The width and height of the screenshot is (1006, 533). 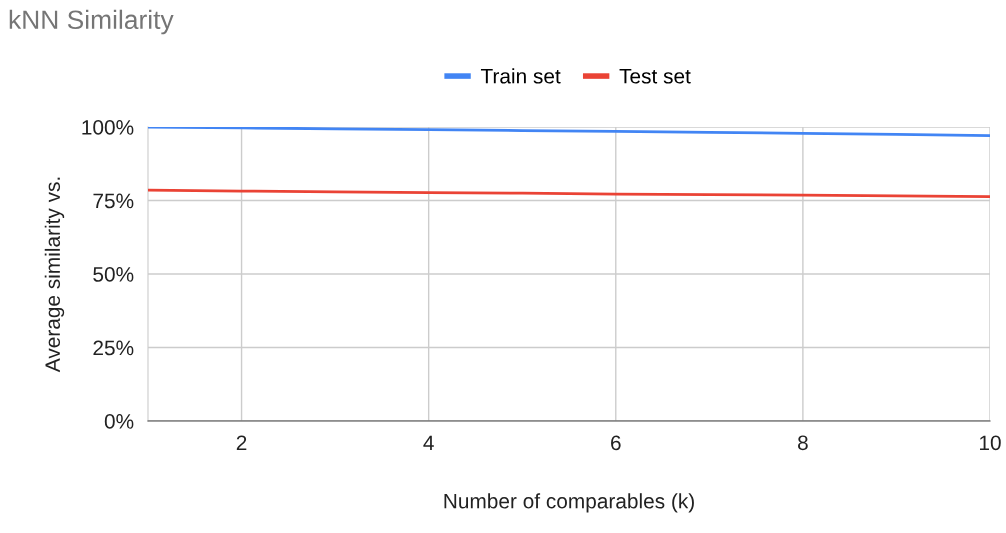 What do you see at coordinates (616, 443) in the screenshot?
I see `x-tick-label: 6` at bounding box center [616, 443].